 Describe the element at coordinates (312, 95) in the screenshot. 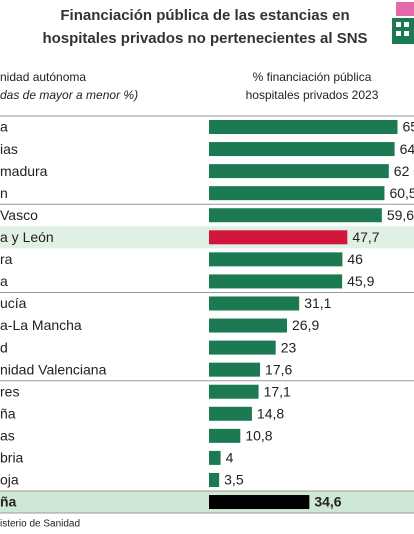

I see `value-header: hospitales privados 2023` at that location.